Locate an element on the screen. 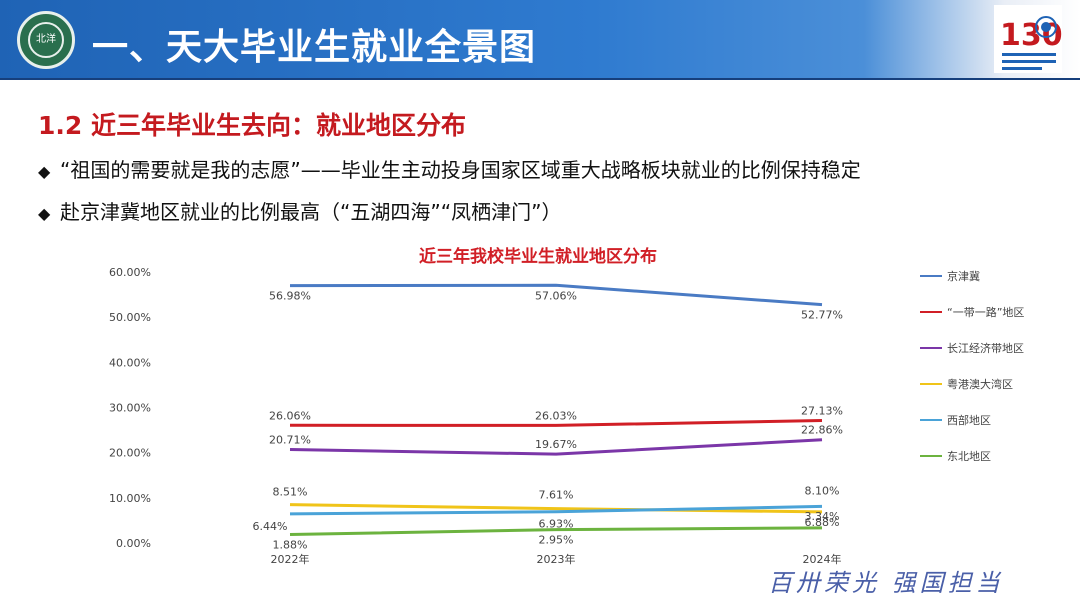 The image size is (1080, 604). legend-label: 西部地区 is located at coordinates (969, 420).